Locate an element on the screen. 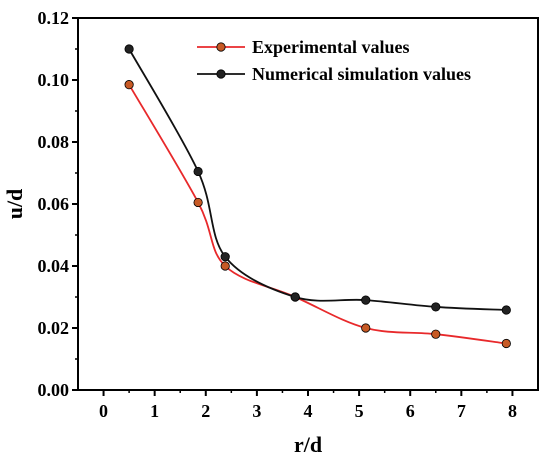  legend-marker-experimental is located at coordinates (221, 47).